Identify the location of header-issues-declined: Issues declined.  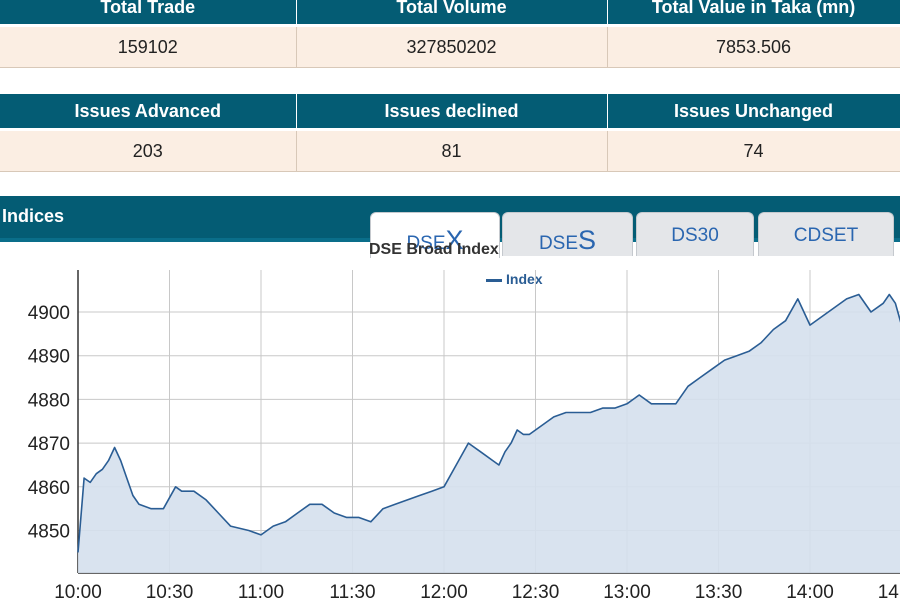
(452, 112).